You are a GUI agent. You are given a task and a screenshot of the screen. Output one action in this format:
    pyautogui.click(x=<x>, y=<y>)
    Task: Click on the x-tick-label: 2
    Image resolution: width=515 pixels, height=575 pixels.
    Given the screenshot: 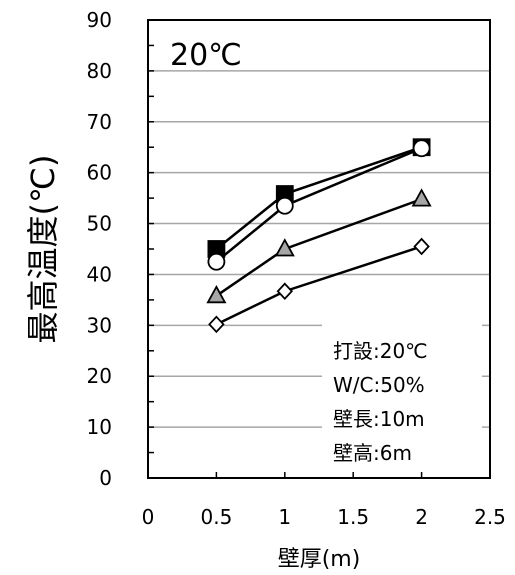 What is the action you would take?
    pyautogui.click(x=421, y=517)
    